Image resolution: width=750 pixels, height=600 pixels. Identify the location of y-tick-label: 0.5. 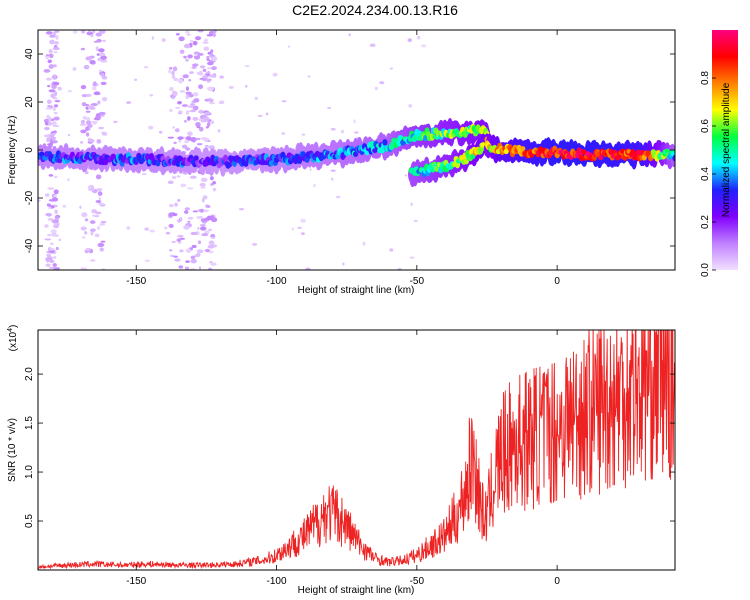
(29, 521).